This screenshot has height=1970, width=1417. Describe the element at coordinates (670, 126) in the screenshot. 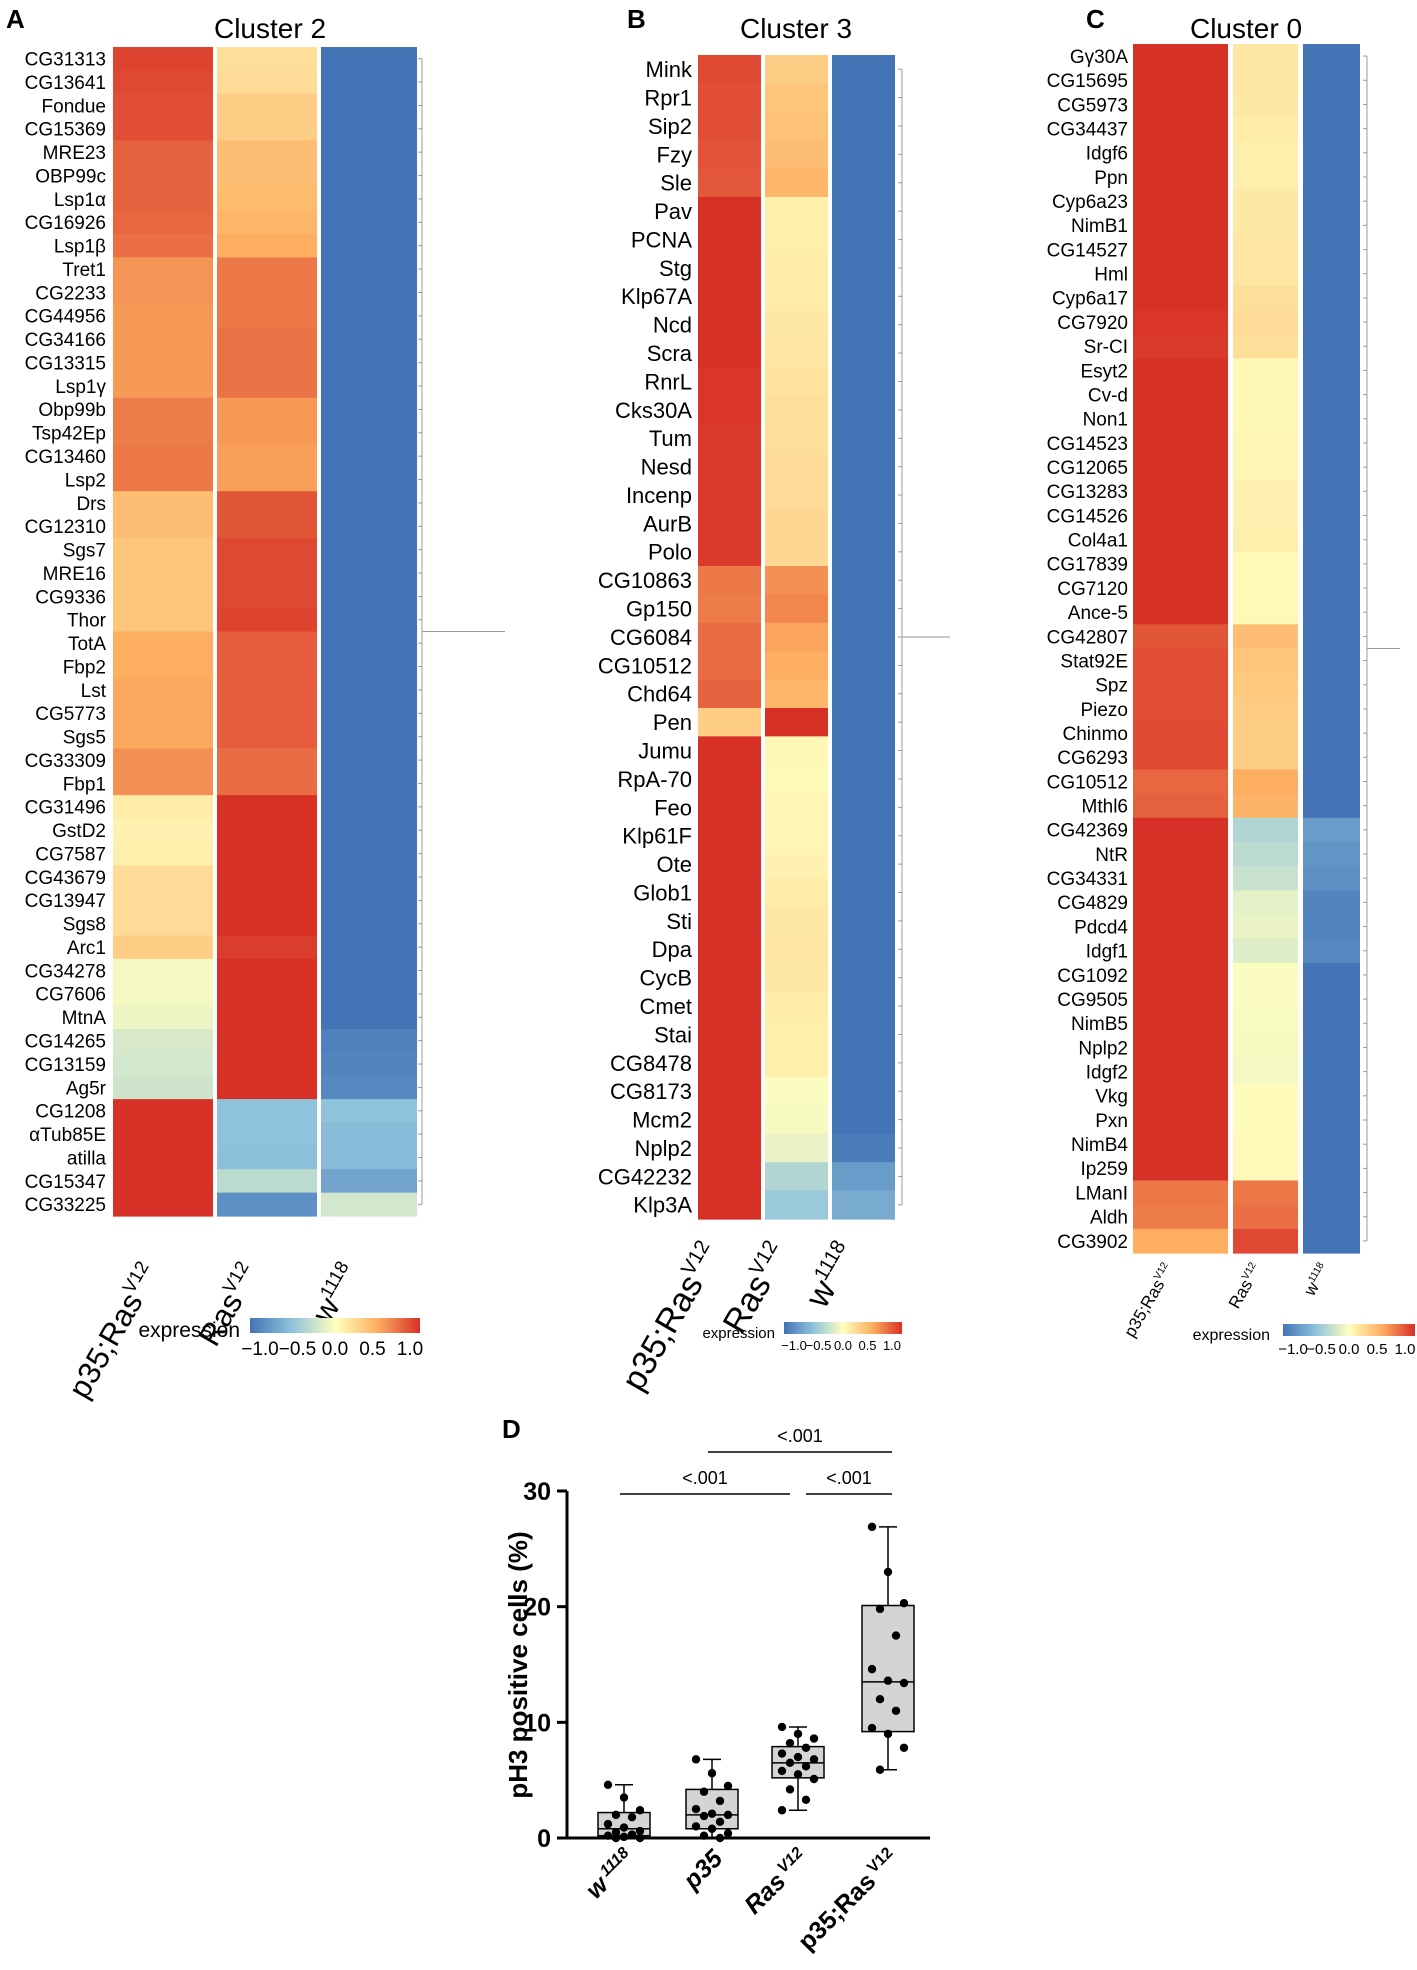

I see `gene-label: Sip2` at that location.